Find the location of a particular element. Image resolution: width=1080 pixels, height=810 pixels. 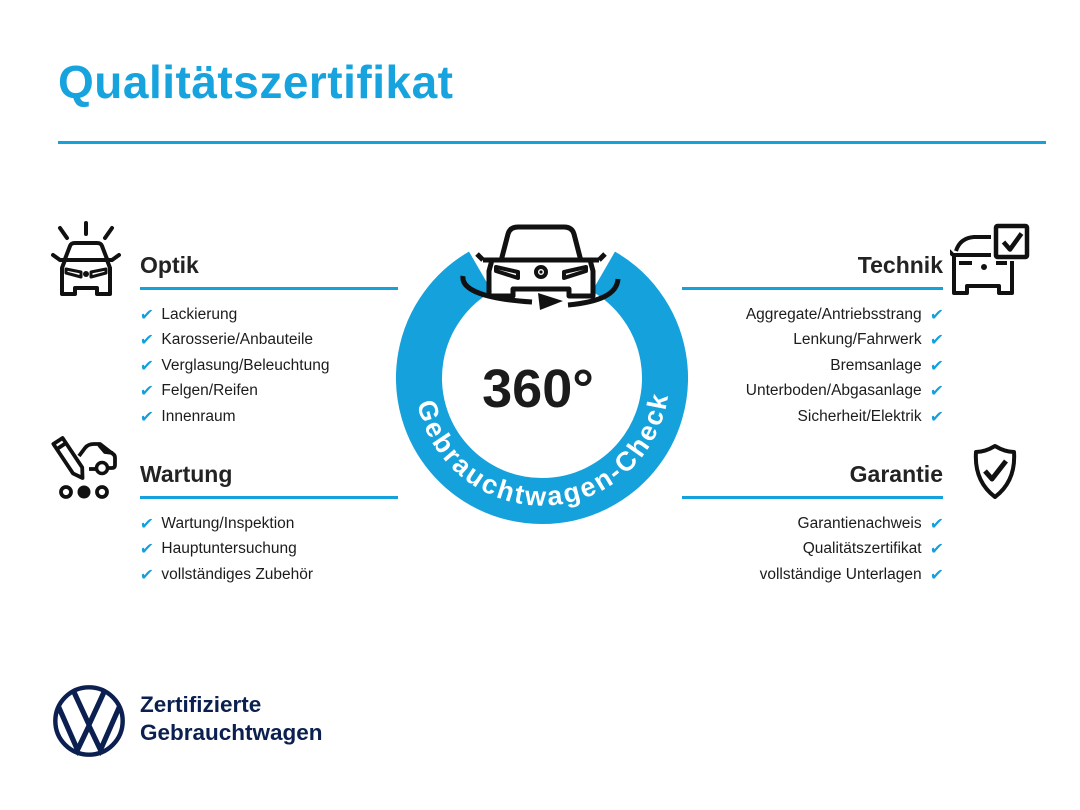

item-label: Bremsanlage is located at coordinates (876, 365).